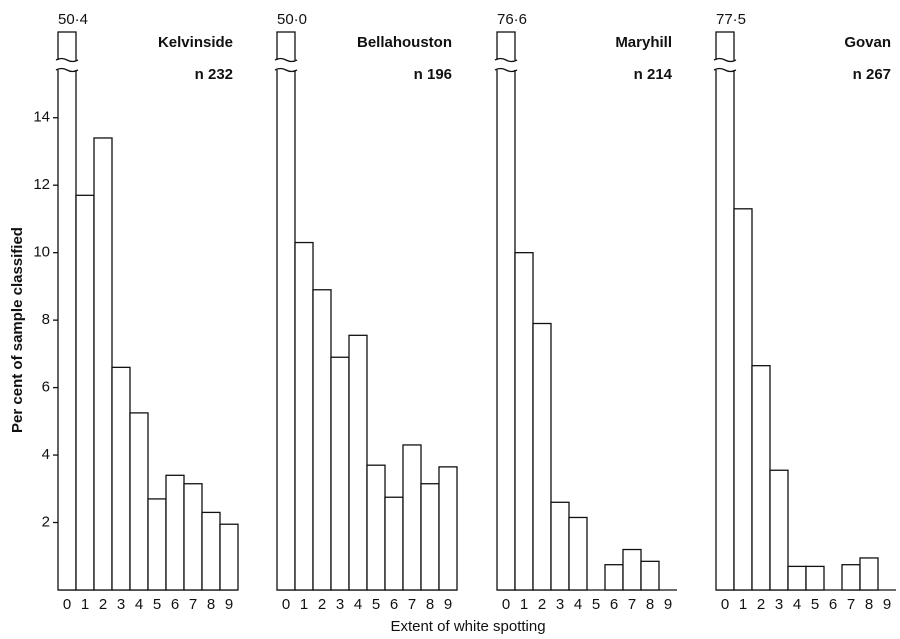  Describe the element at coordinates (46, 522) in the screenshot. I see `y-tick-label: 2` at that location.